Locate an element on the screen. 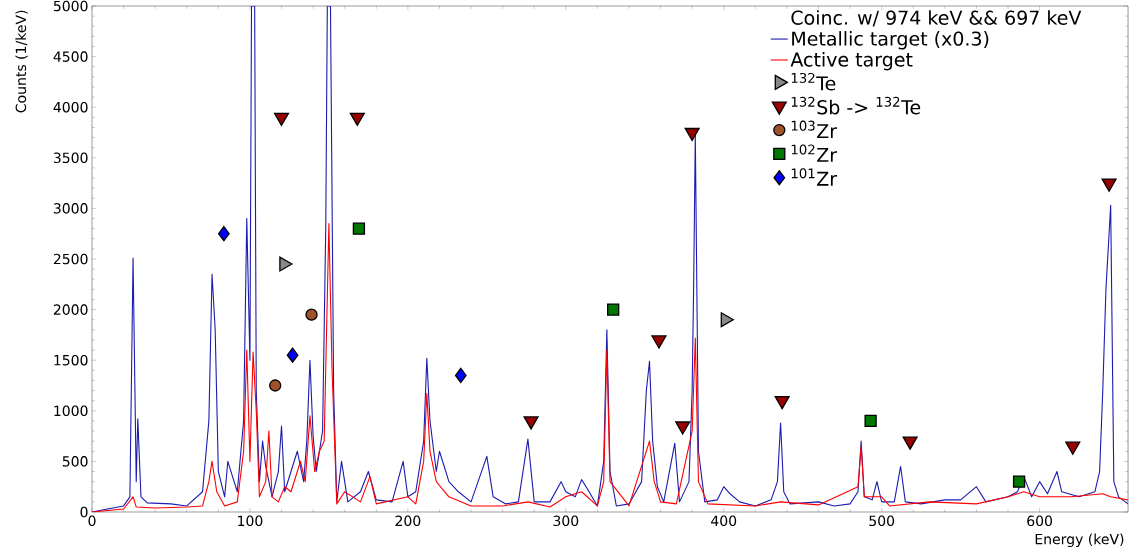 The width and height of the screenshot is (1130, 557). y-tick-label: 3500 is located at coordinates (70, 158).